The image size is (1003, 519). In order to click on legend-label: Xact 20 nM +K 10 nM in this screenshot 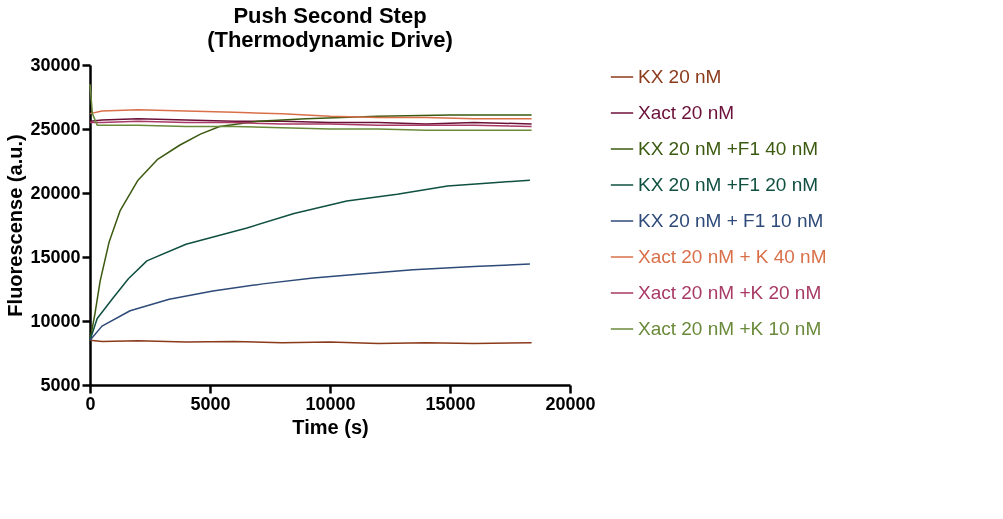, I will do `click(730, 328)`.